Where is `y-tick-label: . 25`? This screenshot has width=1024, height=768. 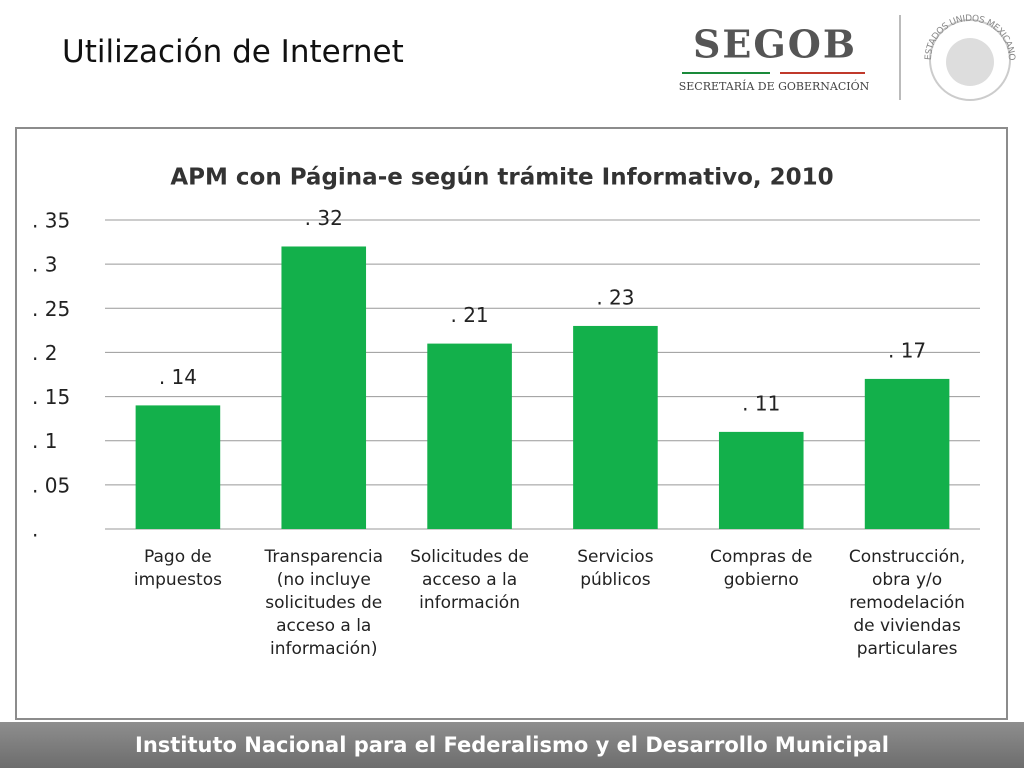
y-tick-label: . 25 is located at coordinates (51, 309).